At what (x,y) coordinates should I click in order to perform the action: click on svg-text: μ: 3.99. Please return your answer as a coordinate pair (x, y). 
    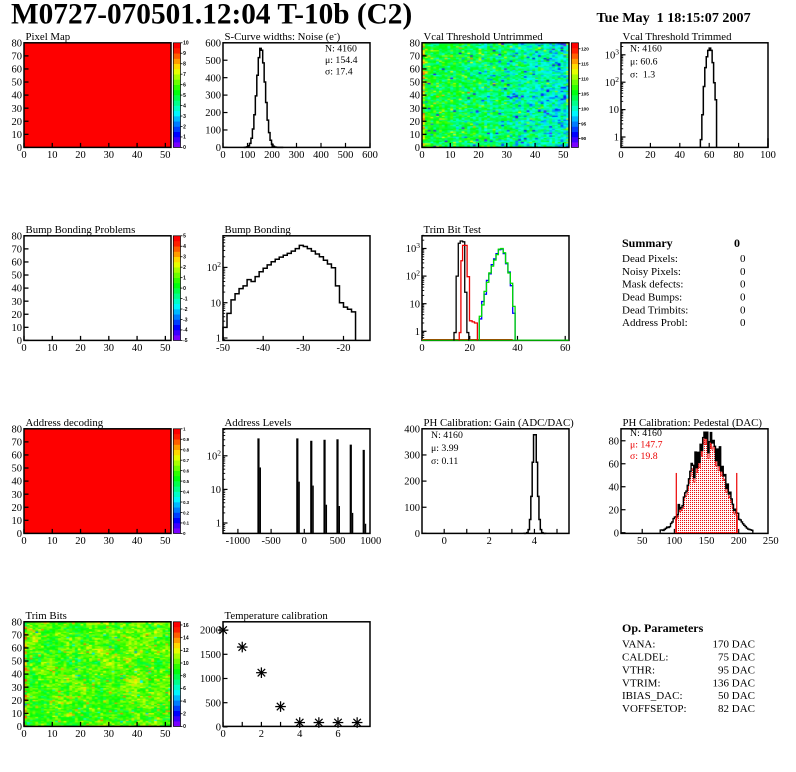
    Looking at the image, I should click on (445, 448).